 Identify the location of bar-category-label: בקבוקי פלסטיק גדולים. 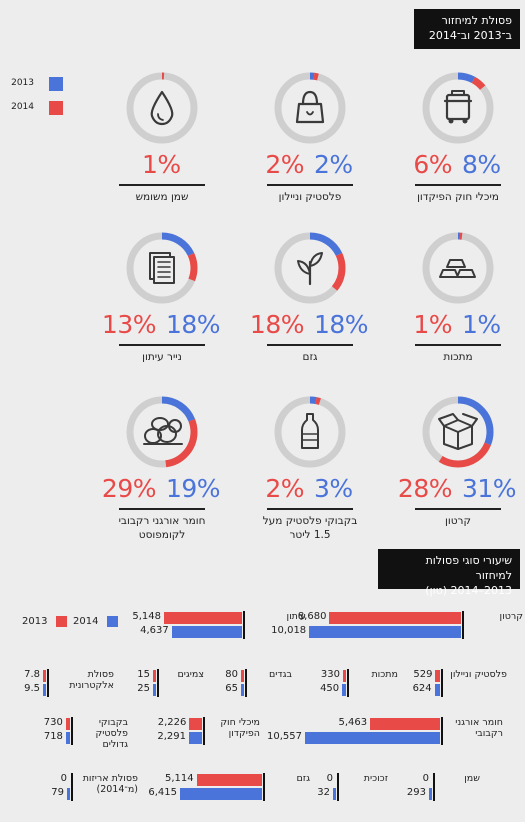
(111, 733).